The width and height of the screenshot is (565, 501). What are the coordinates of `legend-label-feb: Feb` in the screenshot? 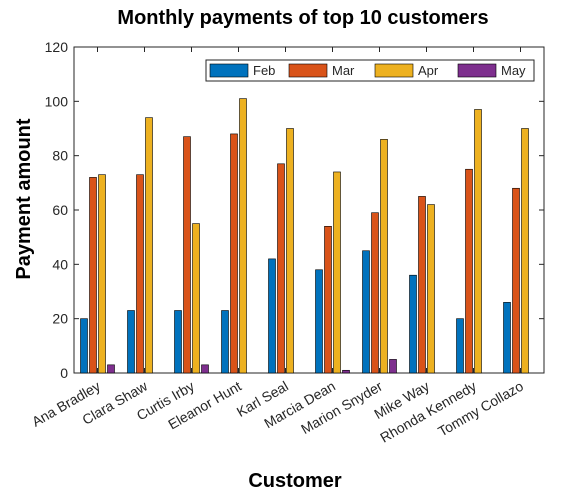 It's located at (264, 70).